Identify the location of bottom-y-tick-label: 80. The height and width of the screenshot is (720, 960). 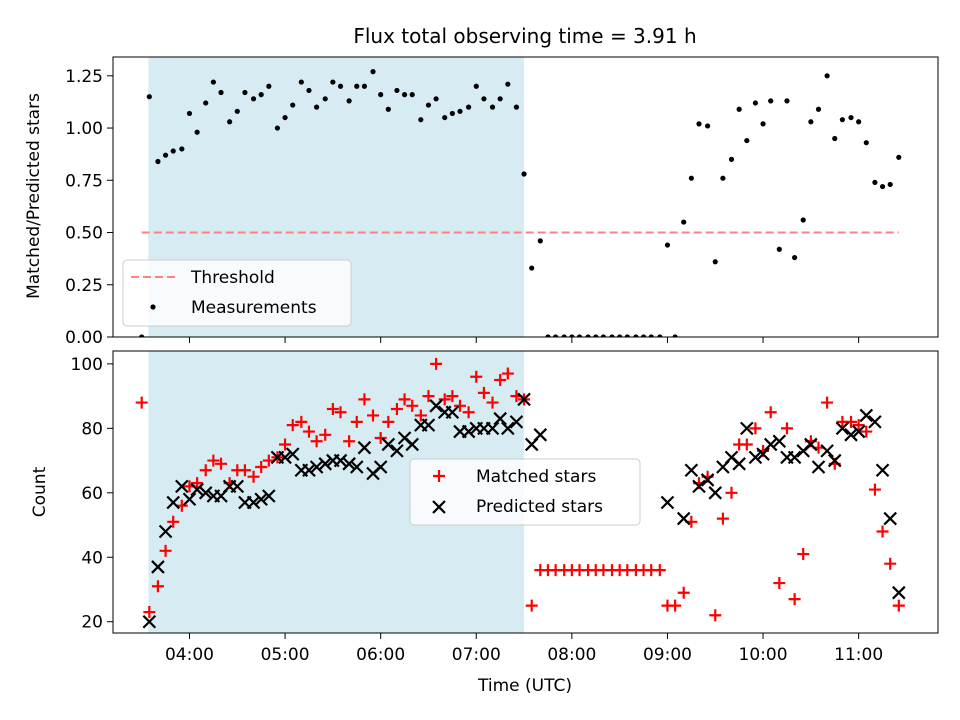
(92, 429).